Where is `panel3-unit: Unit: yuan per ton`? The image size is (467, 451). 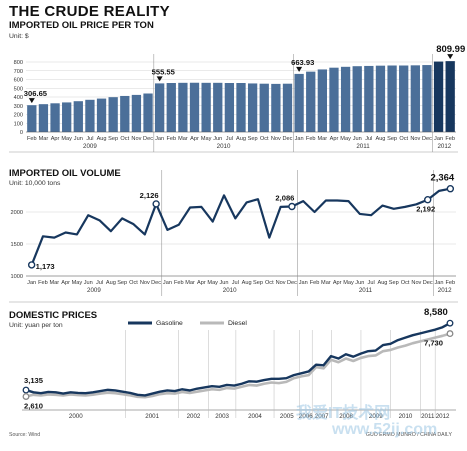
panel3-unit: Unit: yuan per ton is located at coordinates (36, 325).